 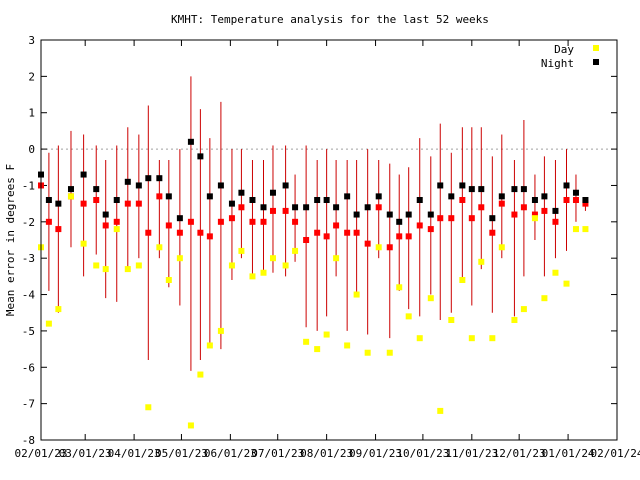 I want to click on x-tick-label: 12/01/23, so click(x=519, y=453).